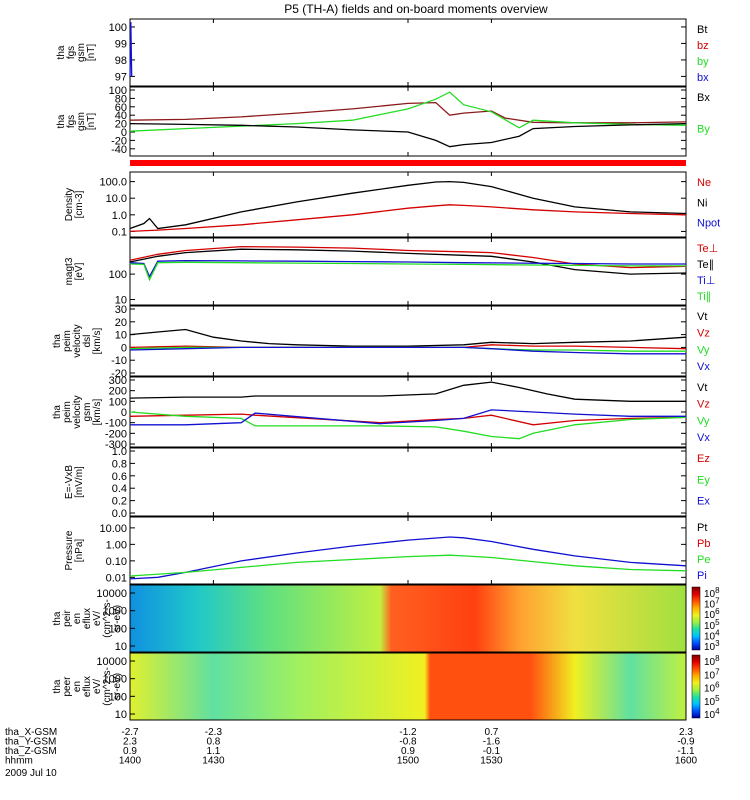 This screenshot has width=750, height=800. Describe the element at coordinates (119, 150) in the screenshot. I see `fgs_gsm-ytick-label: -40` at that location.